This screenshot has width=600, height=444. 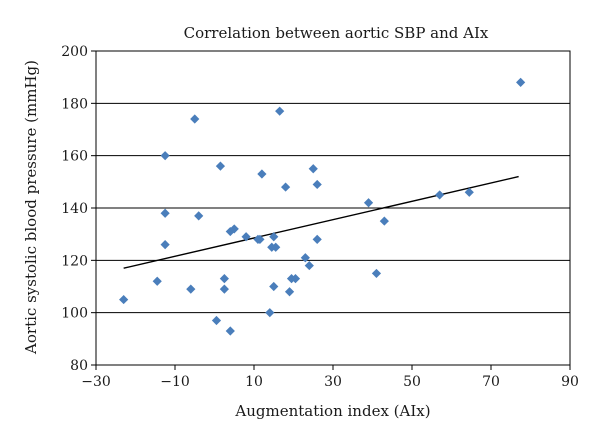 I want to click on x-tick-label: 30, so click(x=333, y=382).